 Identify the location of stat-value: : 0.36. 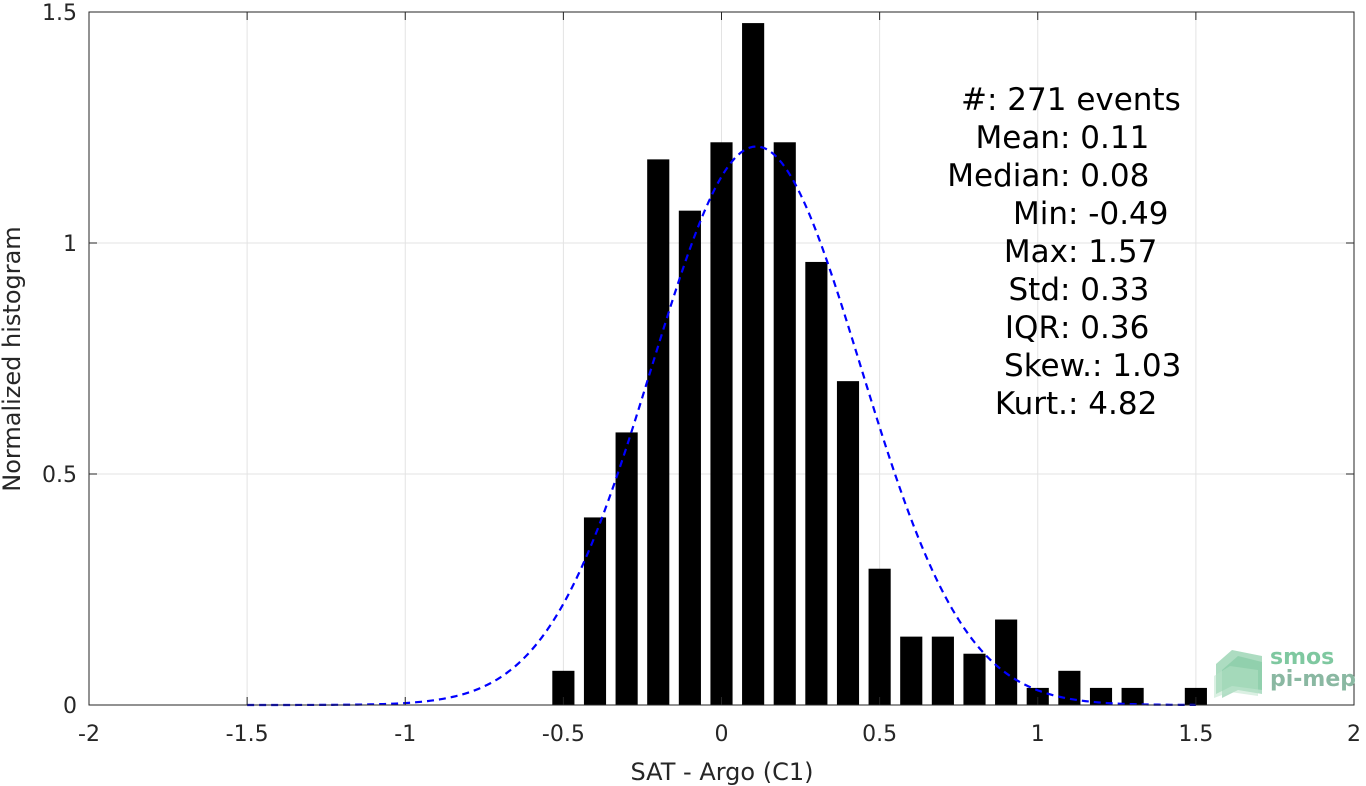
(1104, 328).